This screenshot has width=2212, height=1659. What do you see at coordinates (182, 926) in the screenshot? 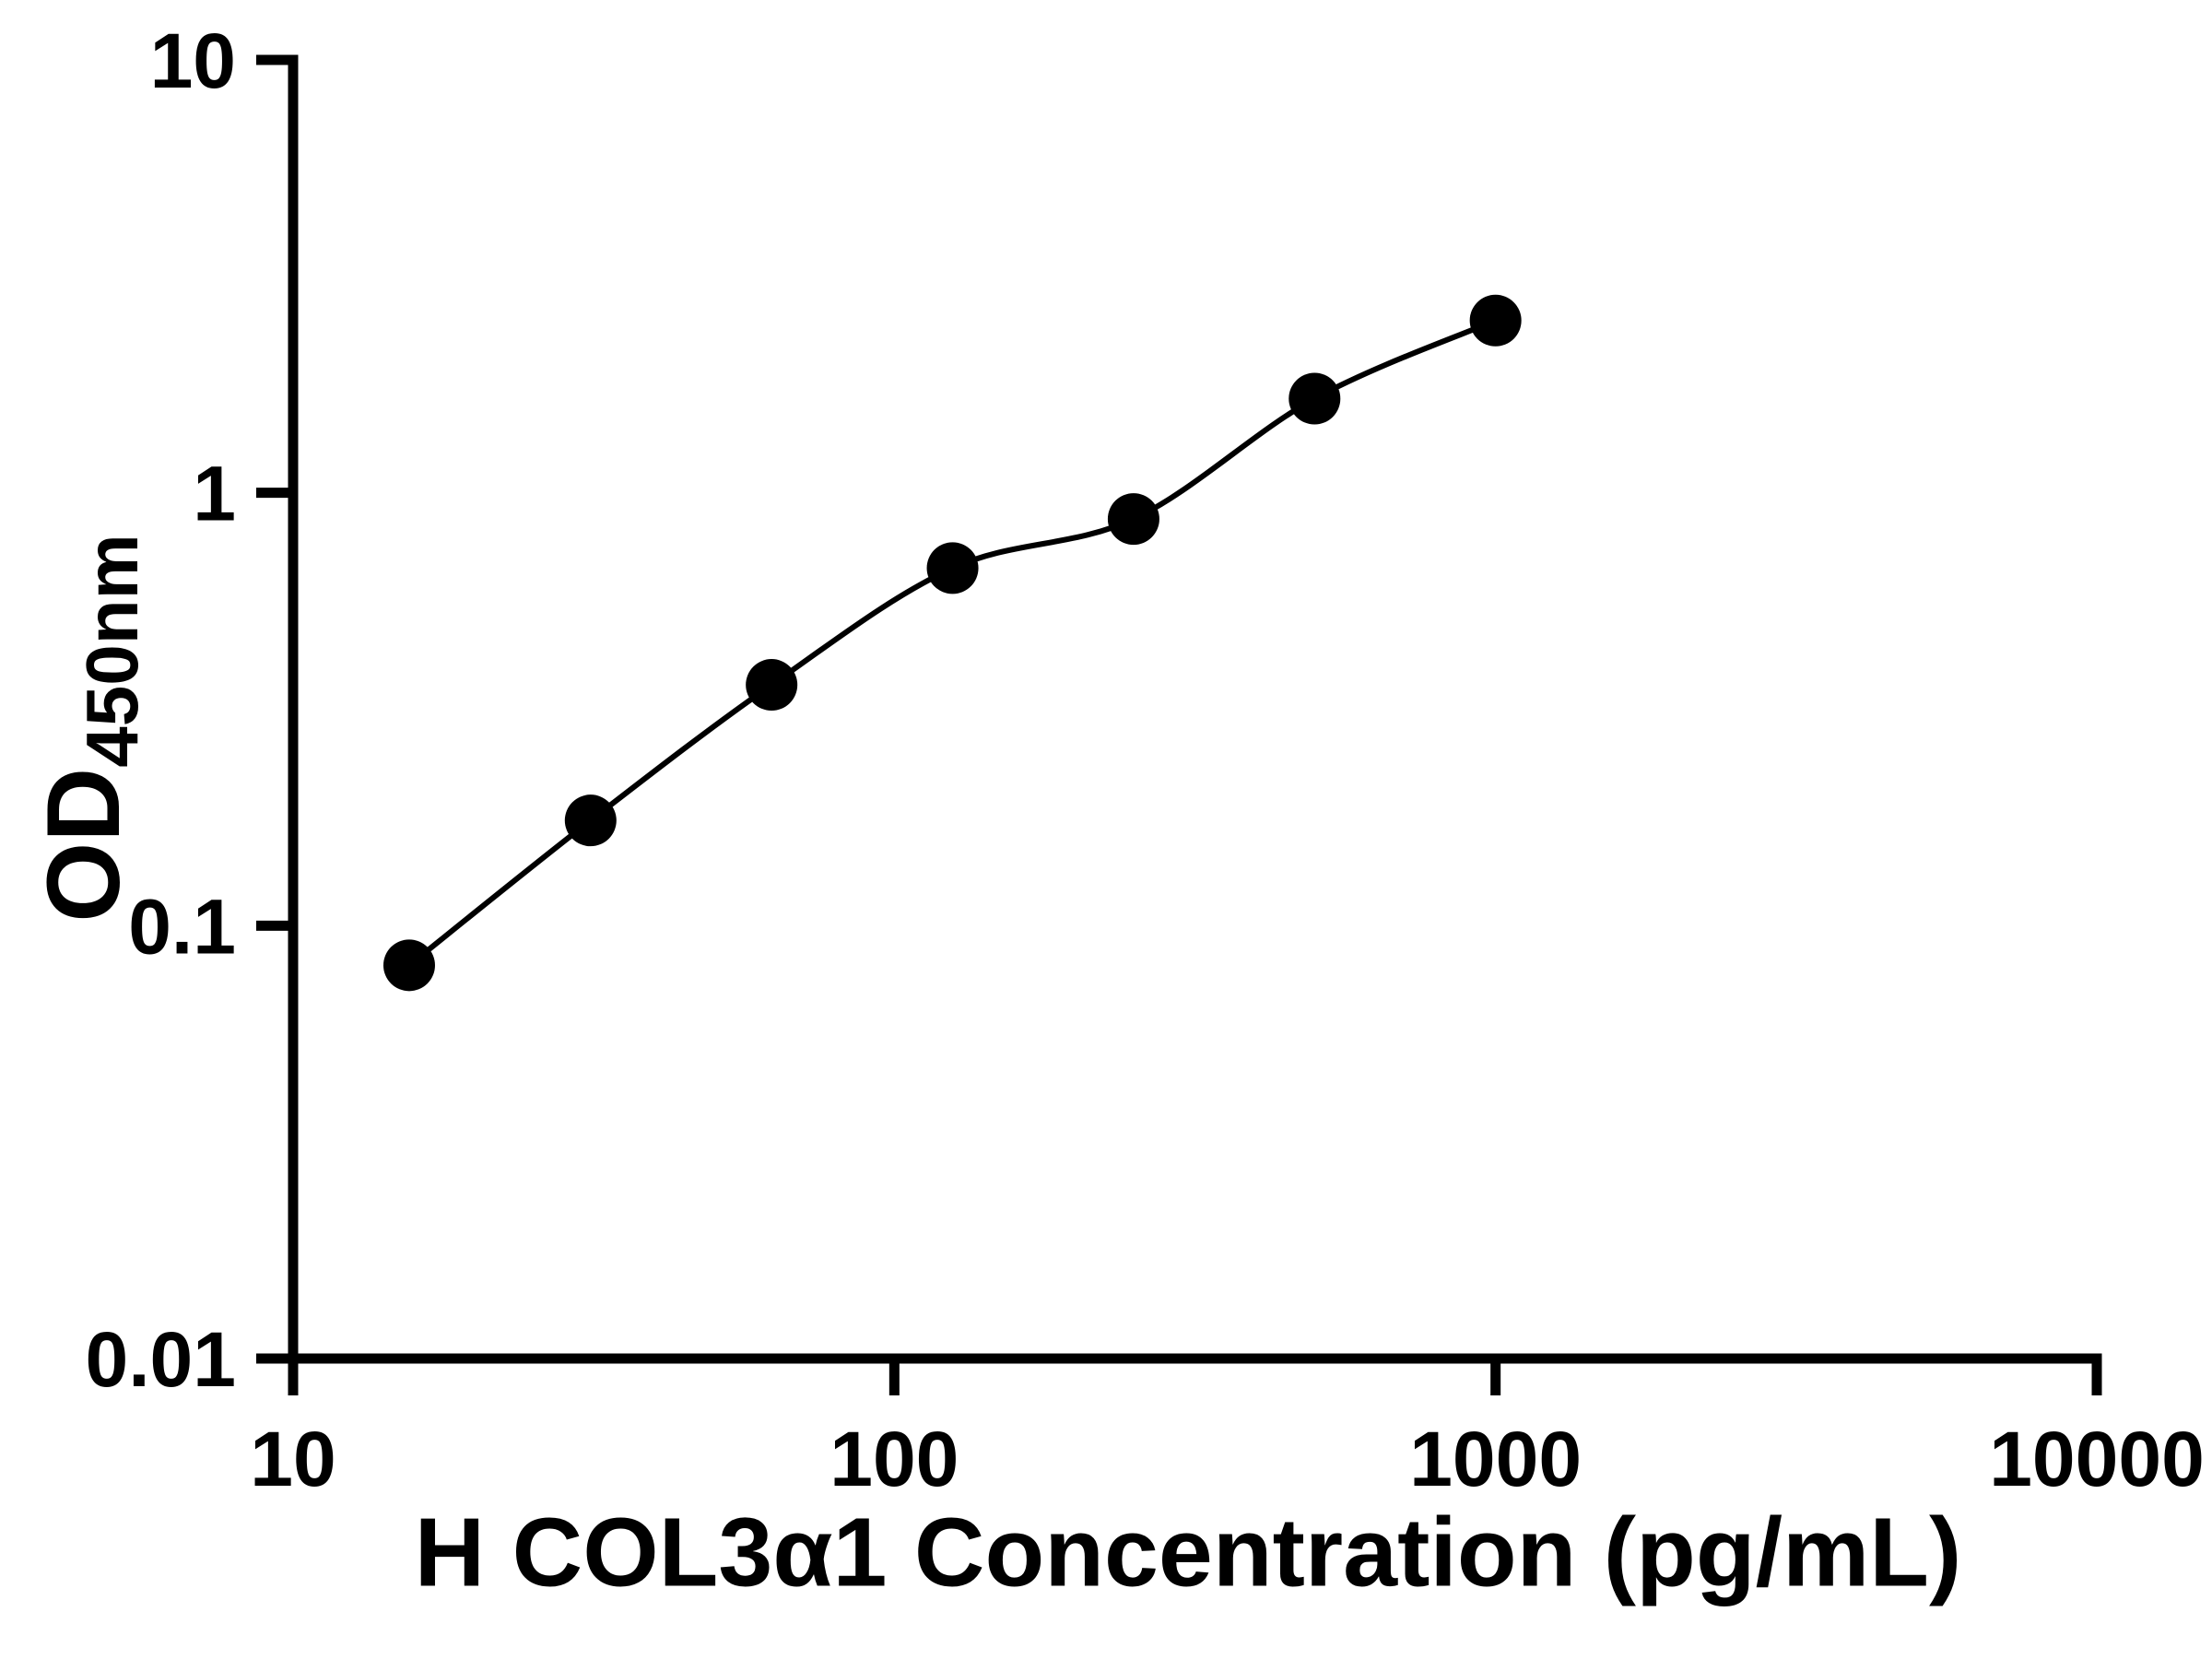
I see `y-tick-label: 0.1` at bounding box center [182, 926].